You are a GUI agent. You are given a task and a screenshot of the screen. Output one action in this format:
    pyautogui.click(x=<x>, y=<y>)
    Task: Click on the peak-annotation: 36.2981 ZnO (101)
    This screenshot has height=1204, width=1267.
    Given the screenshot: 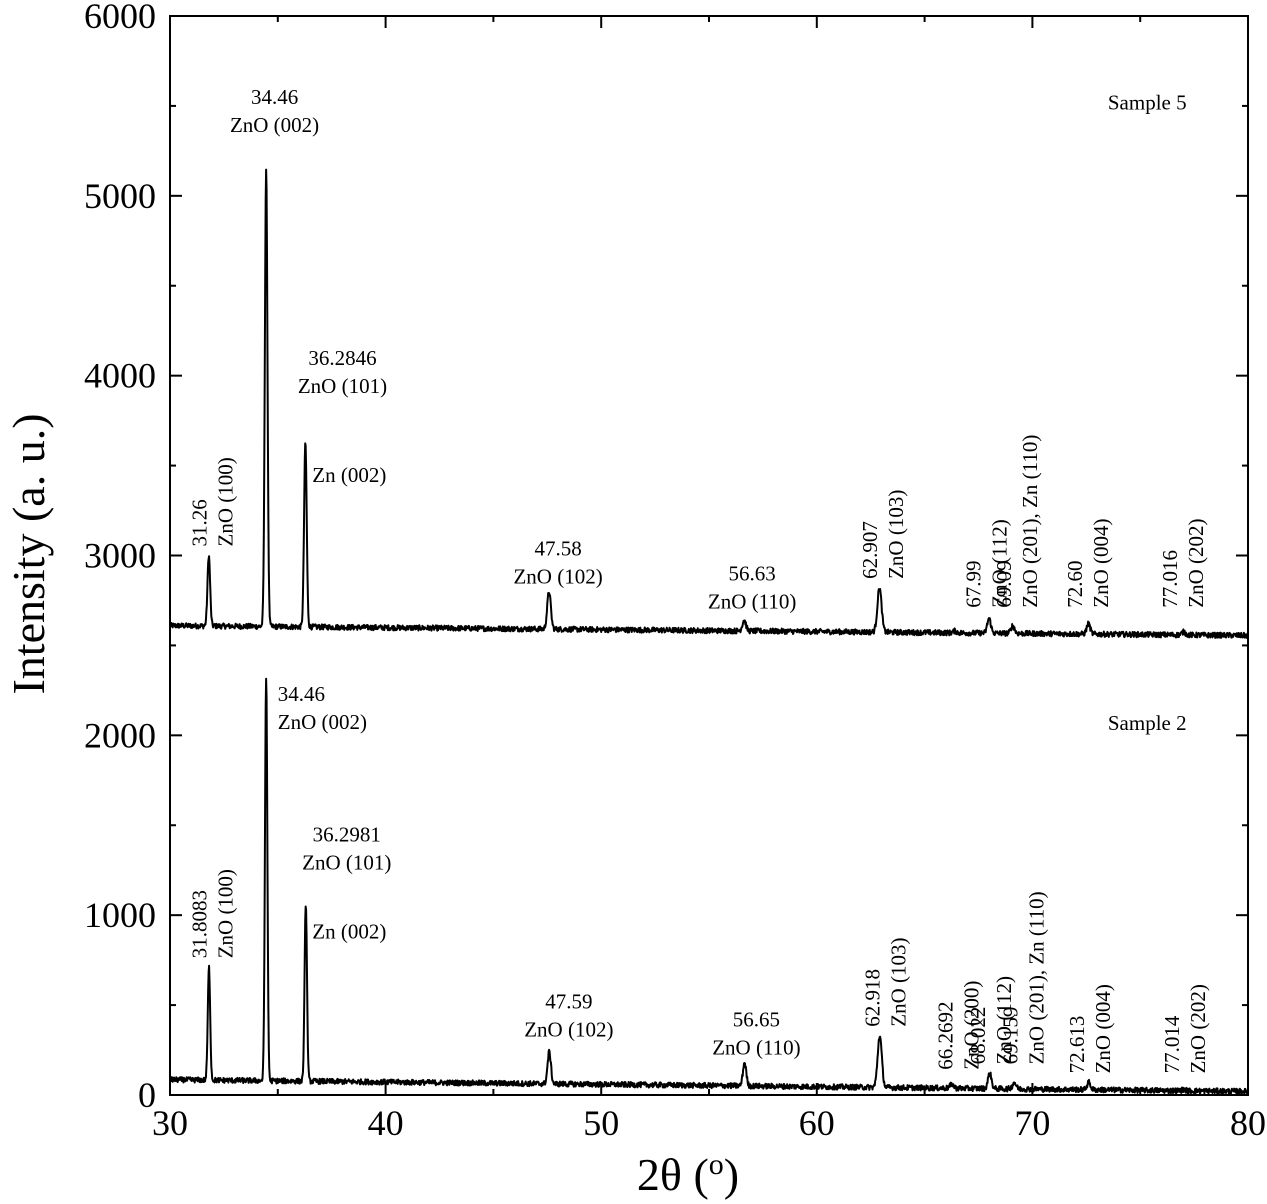 What is the action you would take?
    pyautogui.click(x=346, y=848)
    